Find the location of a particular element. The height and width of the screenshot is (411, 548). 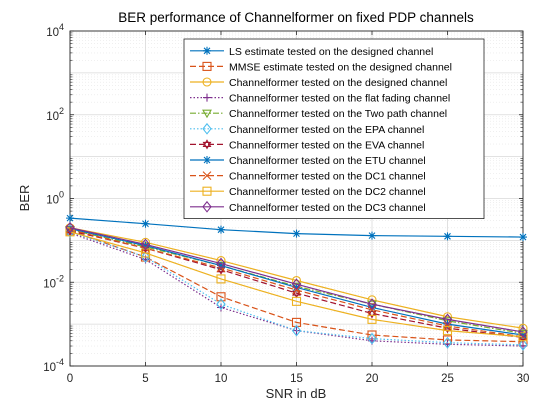

legend-entry: Channelformer tested on the EPA channel is located at coordinates (307, 129).